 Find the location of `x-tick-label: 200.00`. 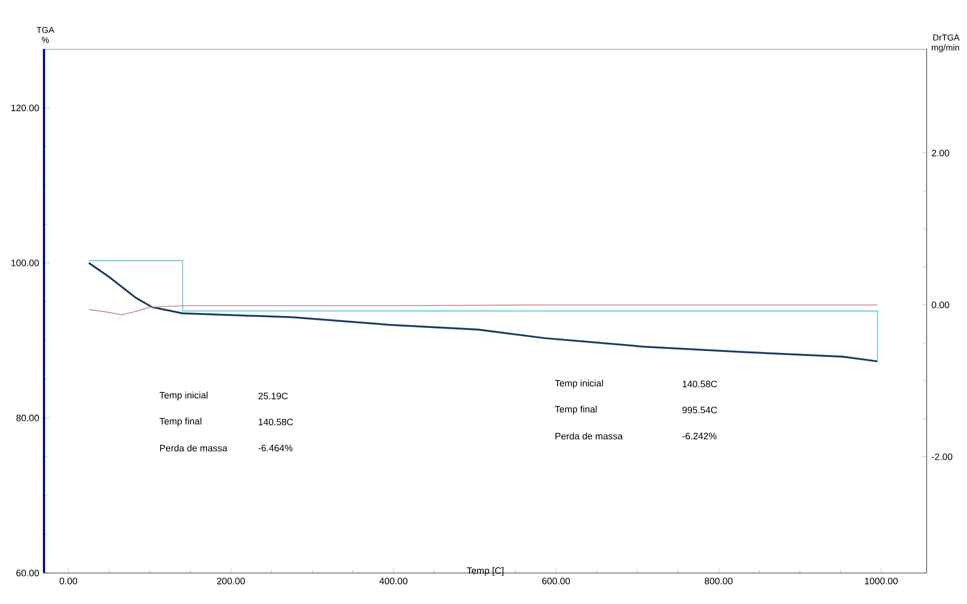

x-tick-label: 200.00 is located at coordinates (231, 581).